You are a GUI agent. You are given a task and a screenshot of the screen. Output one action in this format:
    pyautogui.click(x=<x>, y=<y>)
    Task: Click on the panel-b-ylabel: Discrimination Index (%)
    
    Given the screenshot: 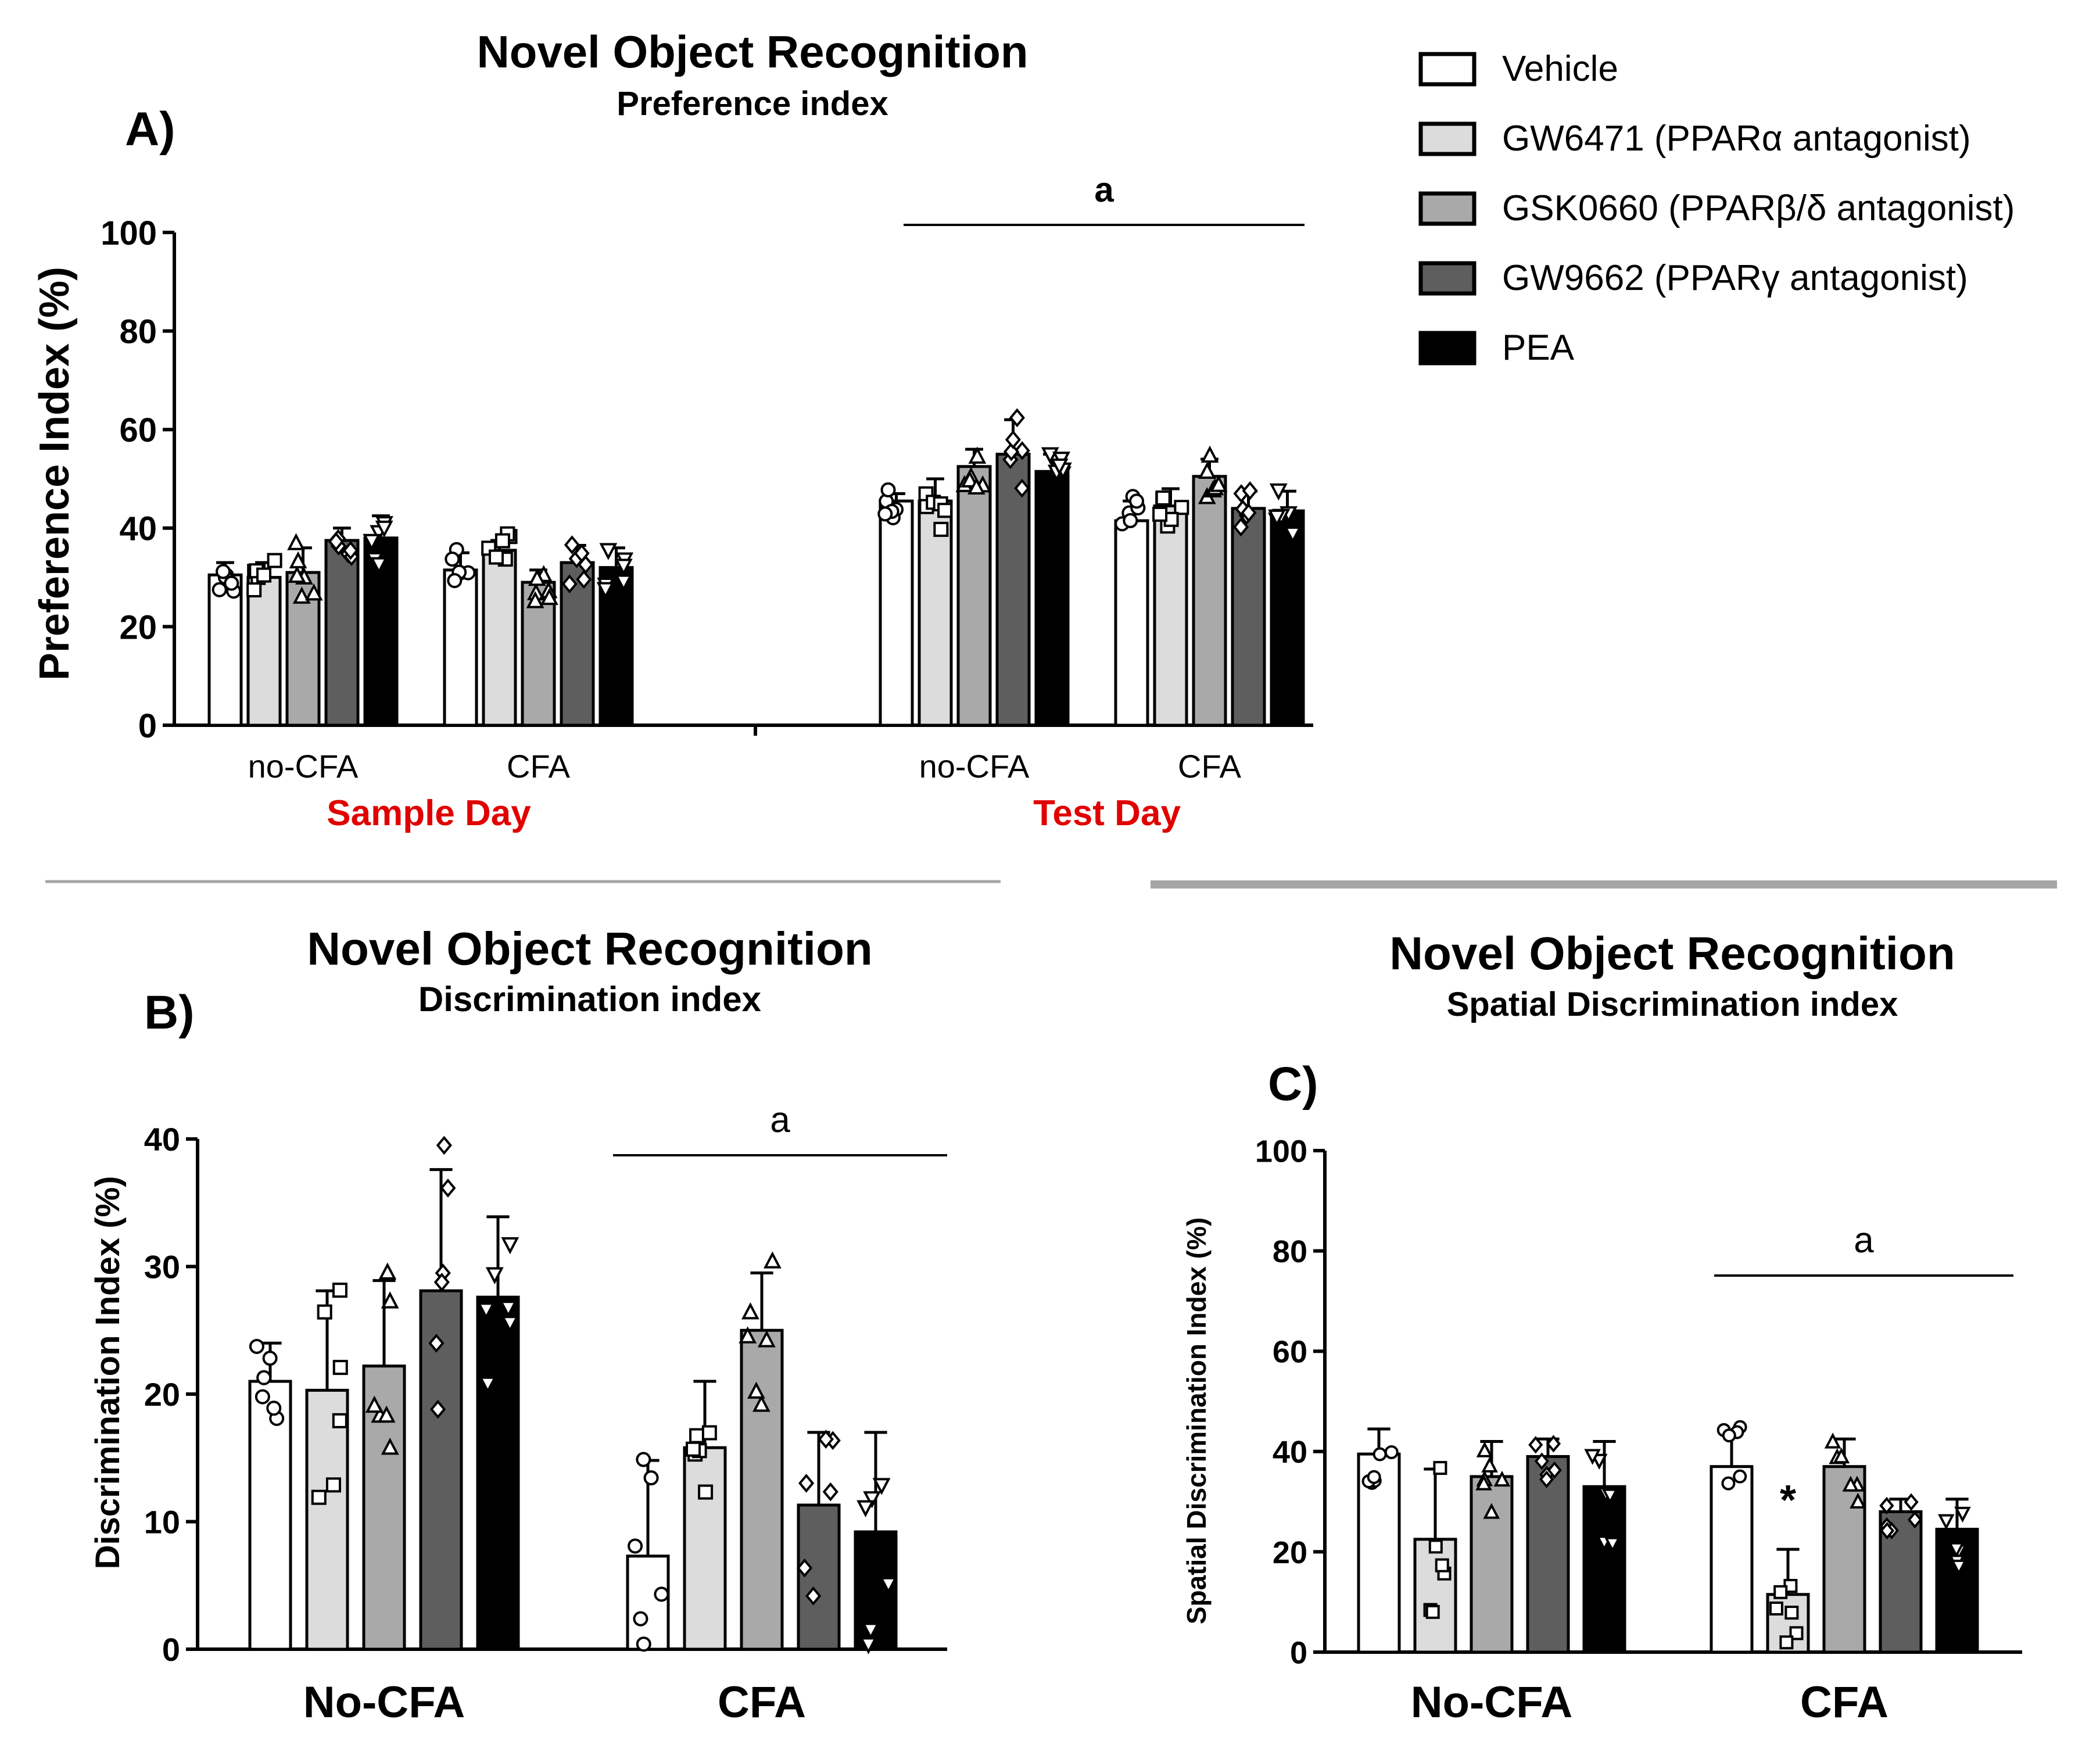 What is the action you would take?
    pyautogui.click(x=108, y=1373)
    